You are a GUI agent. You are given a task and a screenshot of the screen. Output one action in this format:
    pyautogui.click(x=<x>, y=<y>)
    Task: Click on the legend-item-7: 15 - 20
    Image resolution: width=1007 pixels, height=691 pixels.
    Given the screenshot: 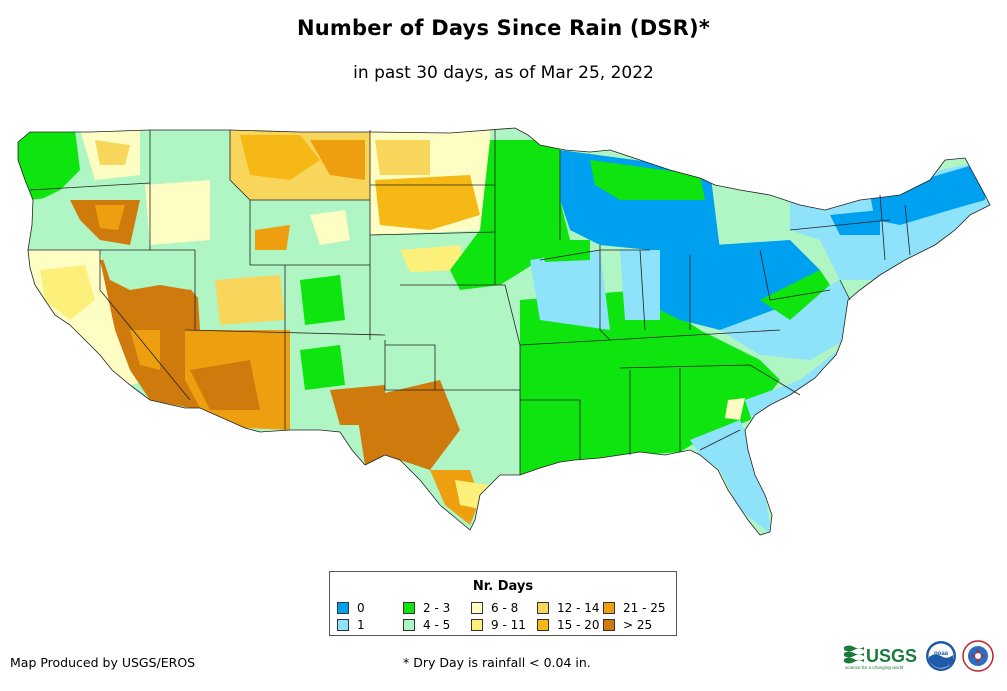 What is the action you would take?
    pyautogui.click(x=568, y=625)
    